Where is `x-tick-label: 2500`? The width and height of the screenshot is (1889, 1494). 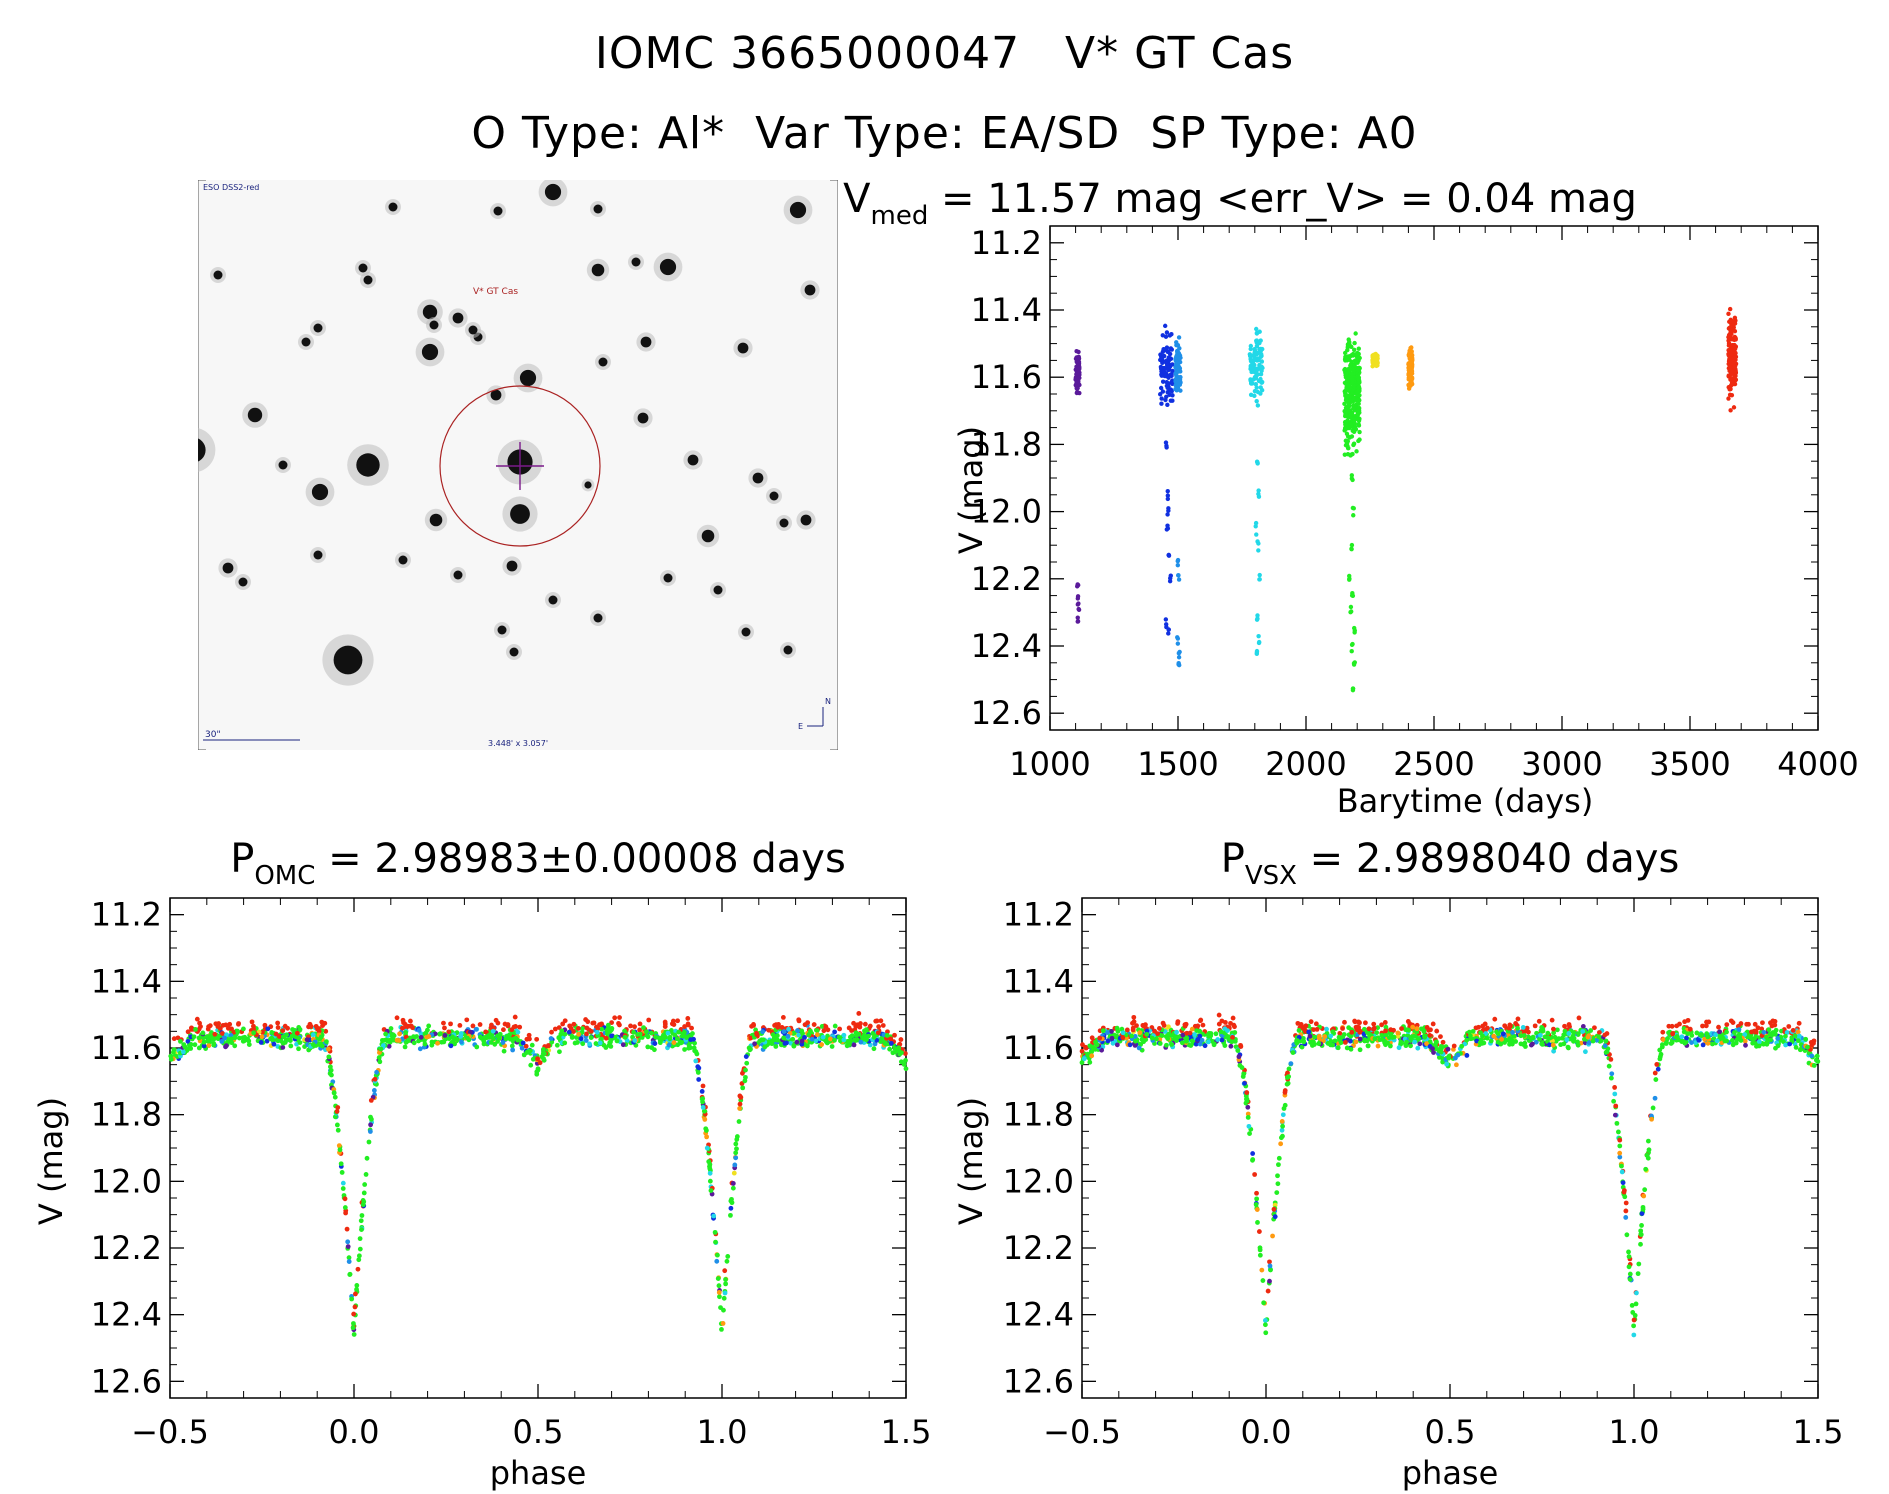
x-tick-label: 2500 is located at coordinates (1433, 764).